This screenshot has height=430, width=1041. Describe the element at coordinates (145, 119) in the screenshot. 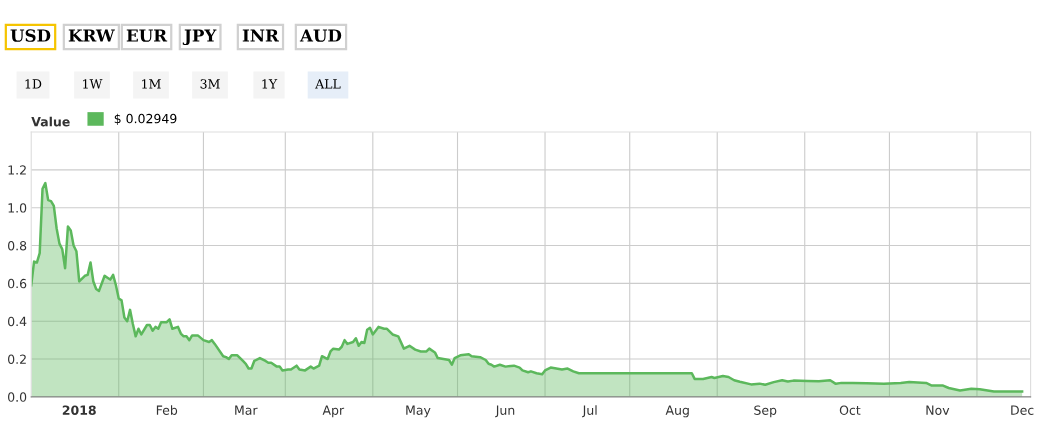

I see `legend-label: $ 0.02949` at that location.